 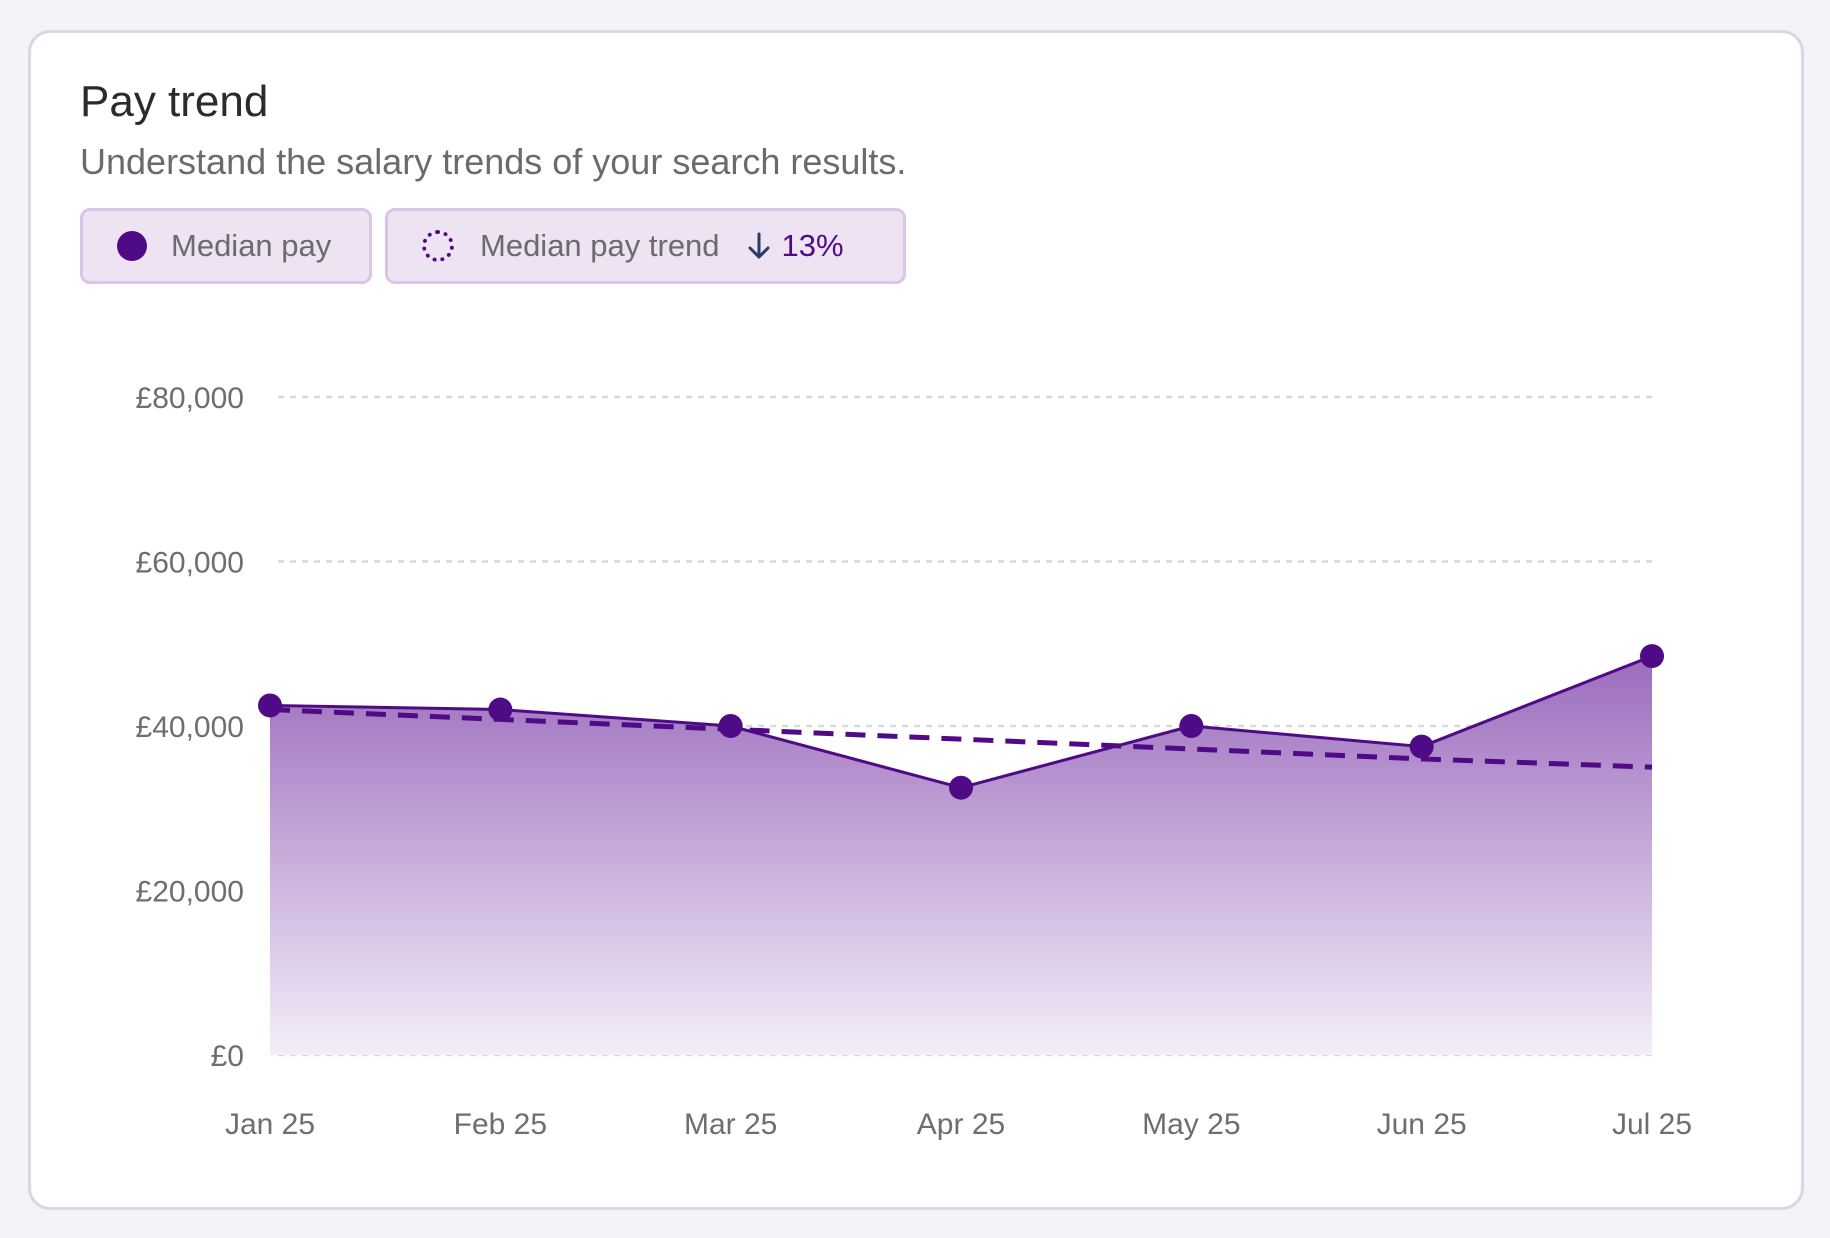 What do you see at coordinates (190, 892) in the screenshot?
I see `y-tick-label: £20,000` at bounding box center [190, 892].